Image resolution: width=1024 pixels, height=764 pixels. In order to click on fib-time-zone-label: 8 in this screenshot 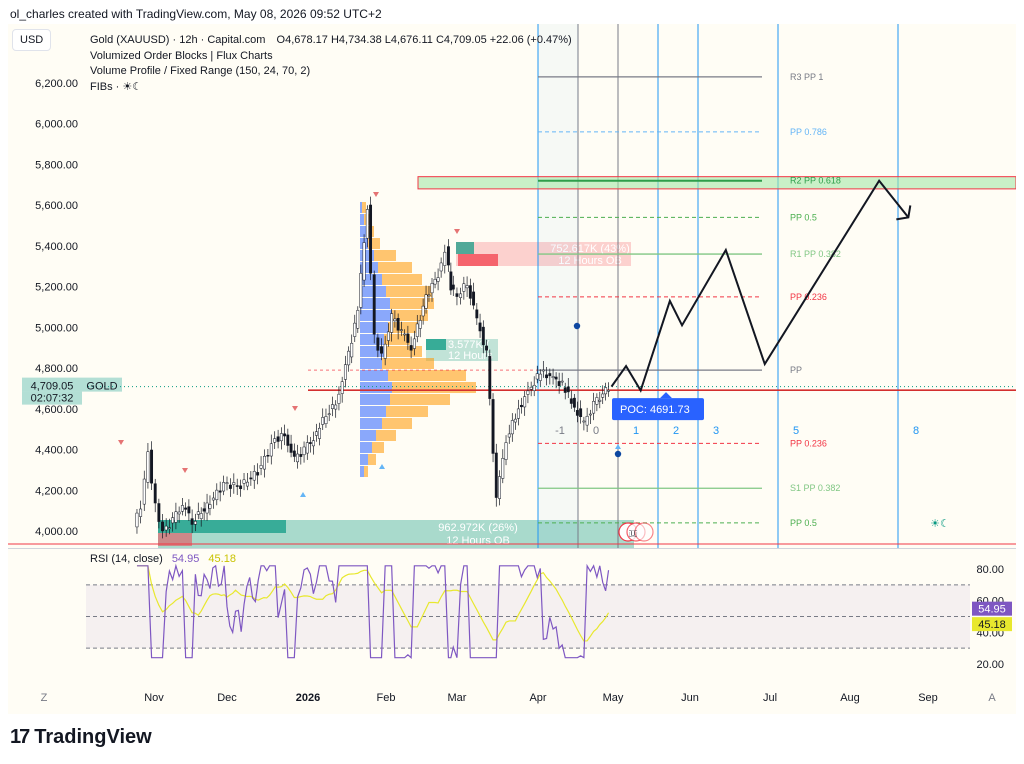, I will do `click(916, 431)`.